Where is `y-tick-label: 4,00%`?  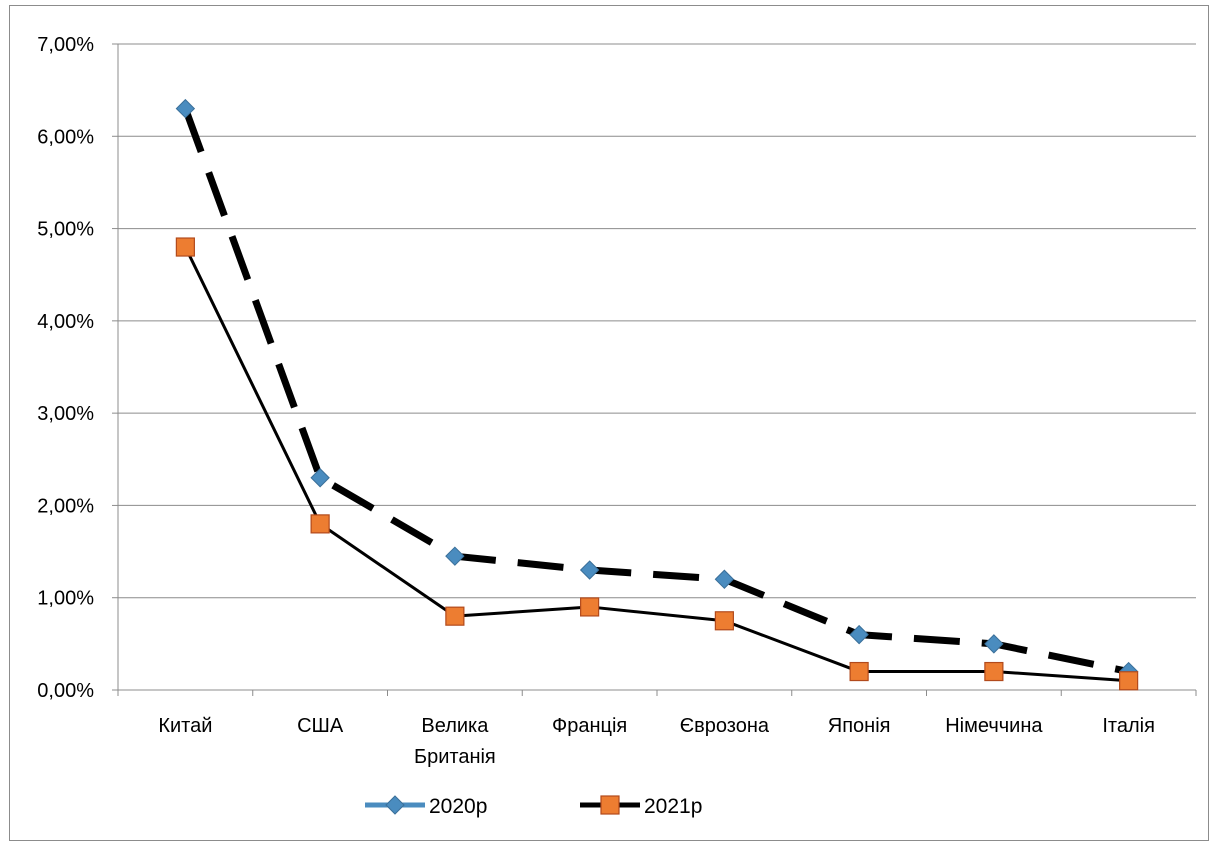 y-tick-label: 4,00% is located at coordinates (65, 322).